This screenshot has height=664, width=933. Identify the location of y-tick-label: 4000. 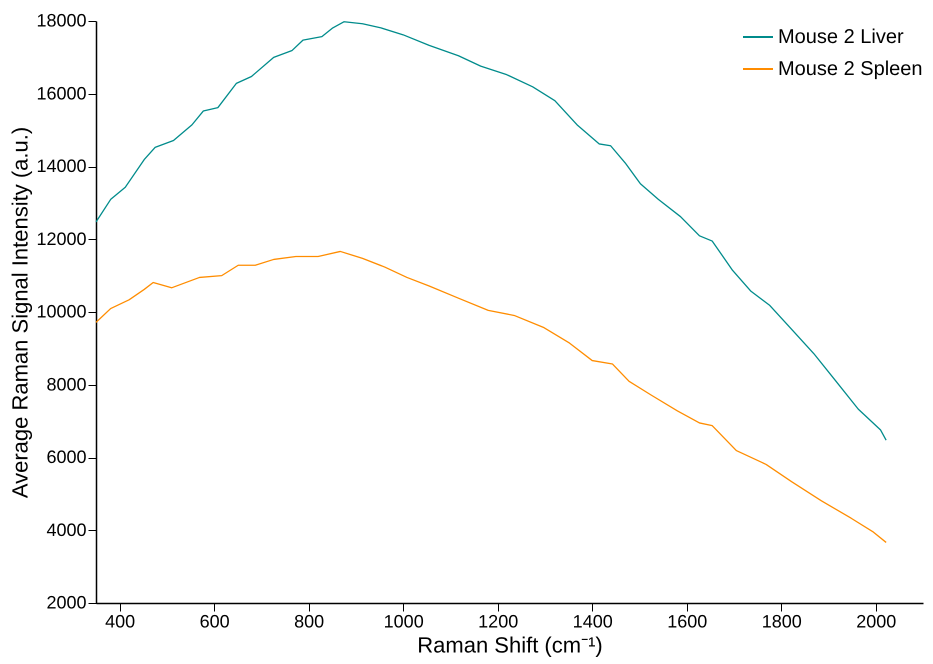
(66, 530).